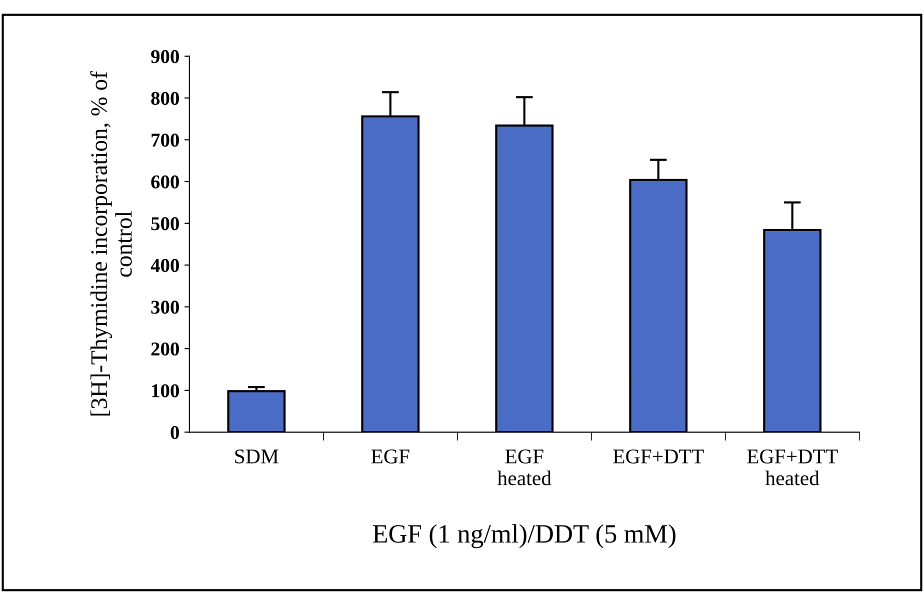  What do you see at coordinates (174, 433) in the screenshot?
I see `y-tick-label: 0` at bounding box center [174, 433].